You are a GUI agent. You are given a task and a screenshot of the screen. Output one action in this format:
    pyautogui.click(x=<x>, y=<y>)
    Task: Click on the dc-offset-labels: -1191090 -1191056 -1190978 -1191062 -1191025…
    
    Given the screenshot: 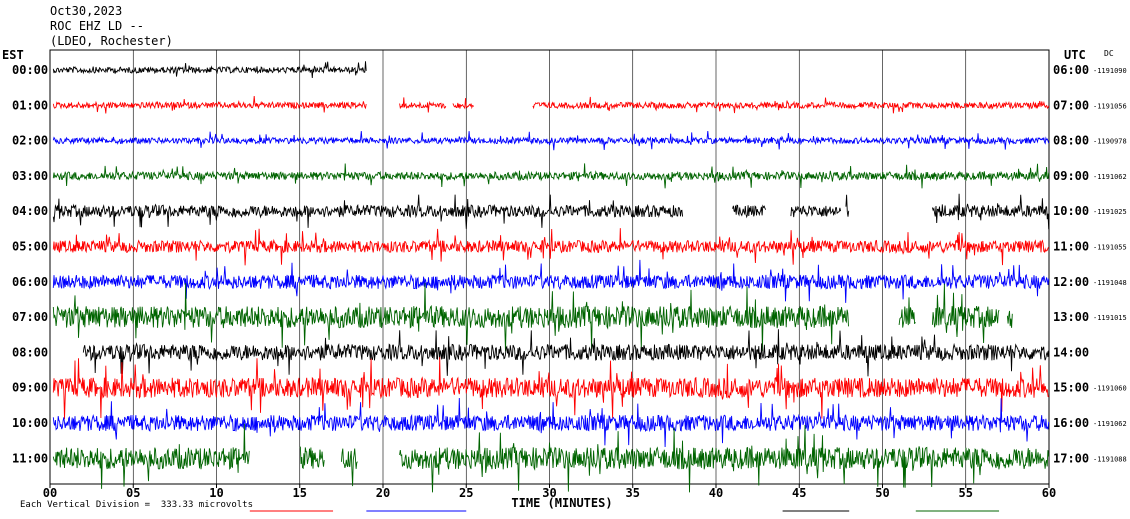 What is the action you would take?
    pyautogui.click(x=1110, y=265)
    